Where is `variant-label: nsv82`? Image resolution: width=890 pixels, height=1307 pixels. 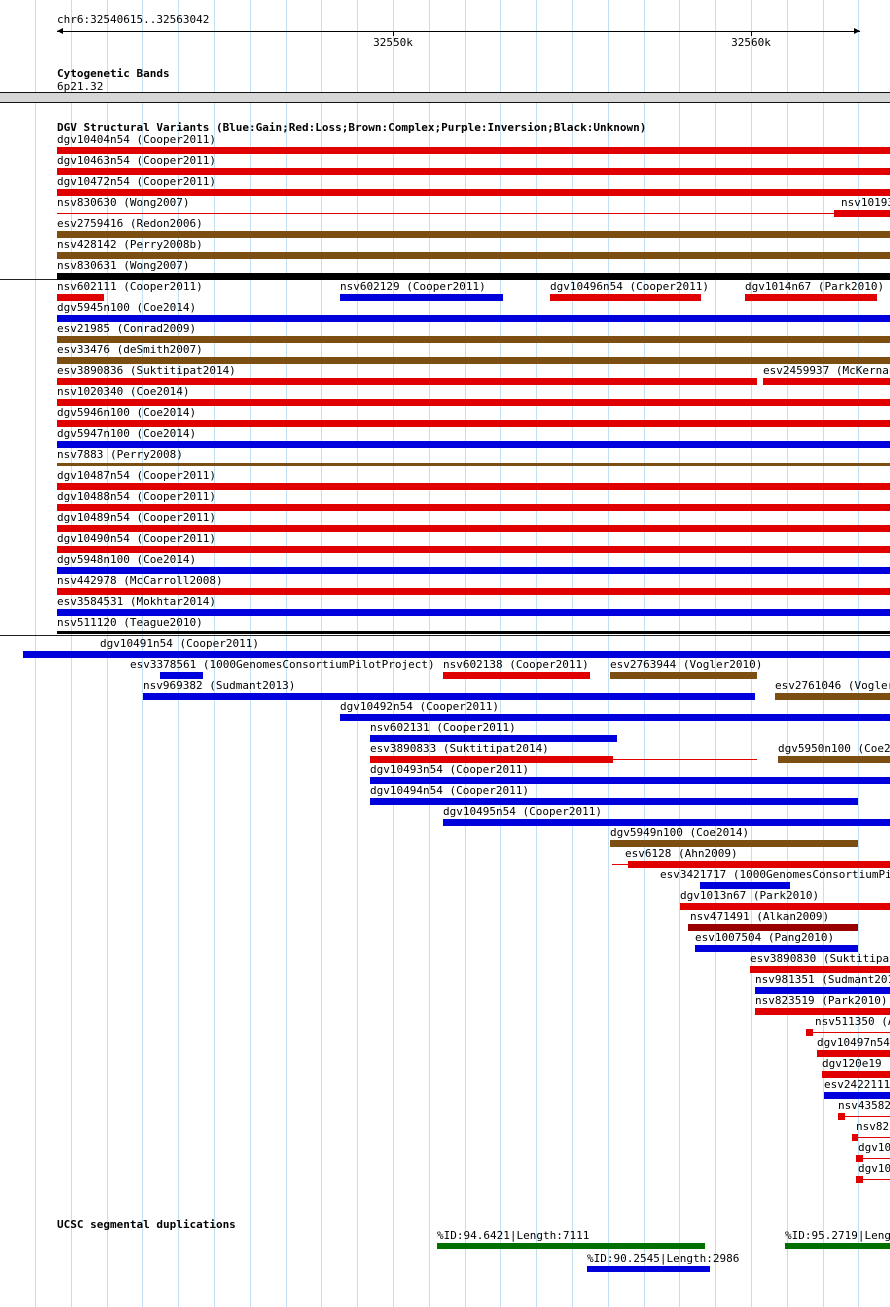 variant-label: nsv82 is located at coordinates (873, 1126).